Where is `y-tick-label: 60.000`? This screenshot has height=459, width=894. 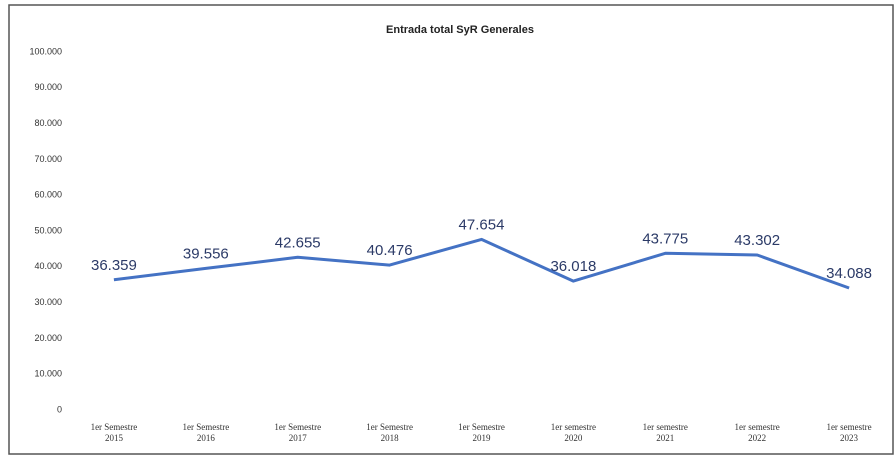 y-tick-label: 60.000 is located at coordinates (48, 195).